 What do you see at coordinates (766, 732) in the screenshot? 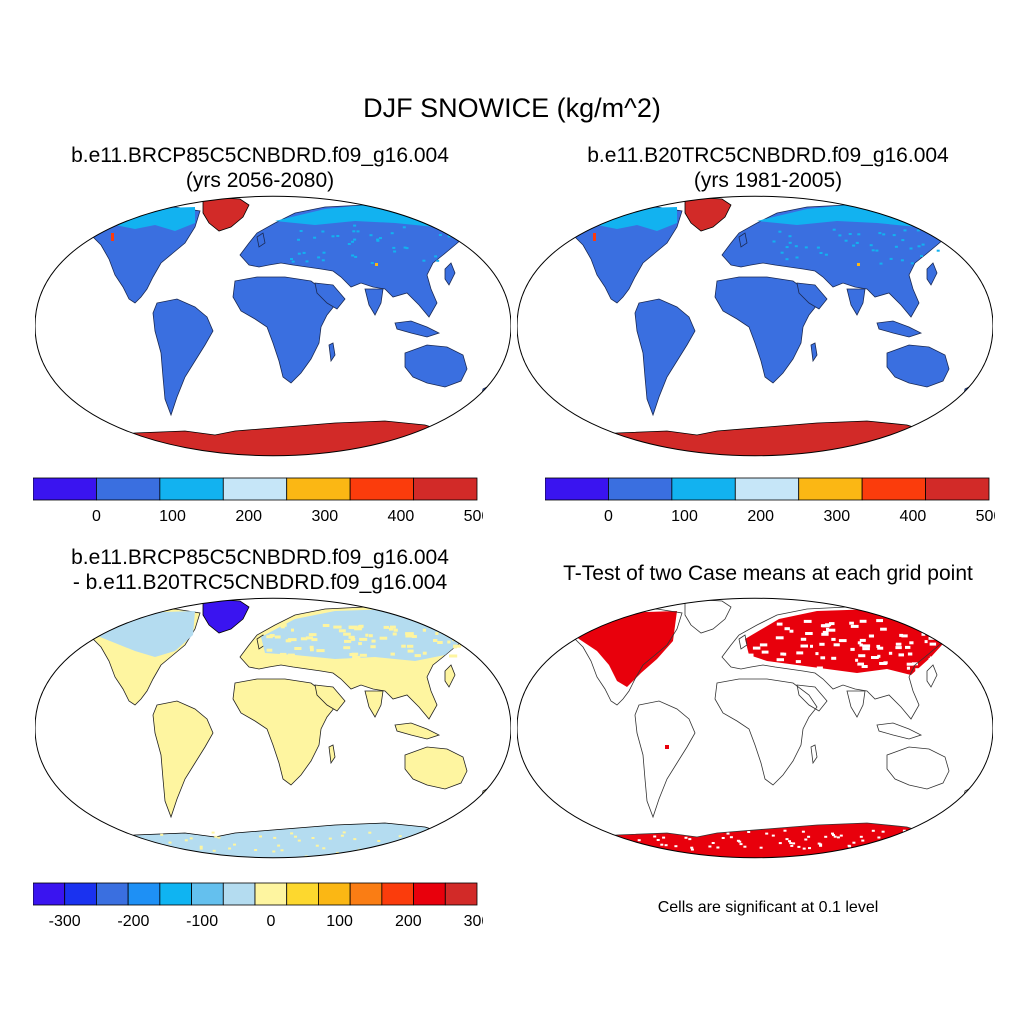
I see `land-africa` at bounding box center [766, 732].